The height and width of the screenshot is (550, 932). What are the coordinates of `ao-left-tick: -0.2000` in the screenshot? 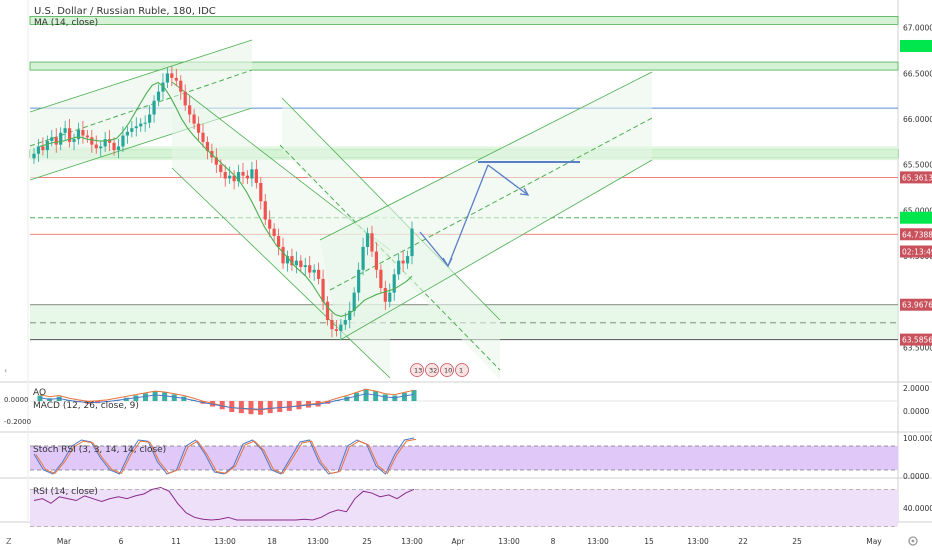 It's located at (17, 422).